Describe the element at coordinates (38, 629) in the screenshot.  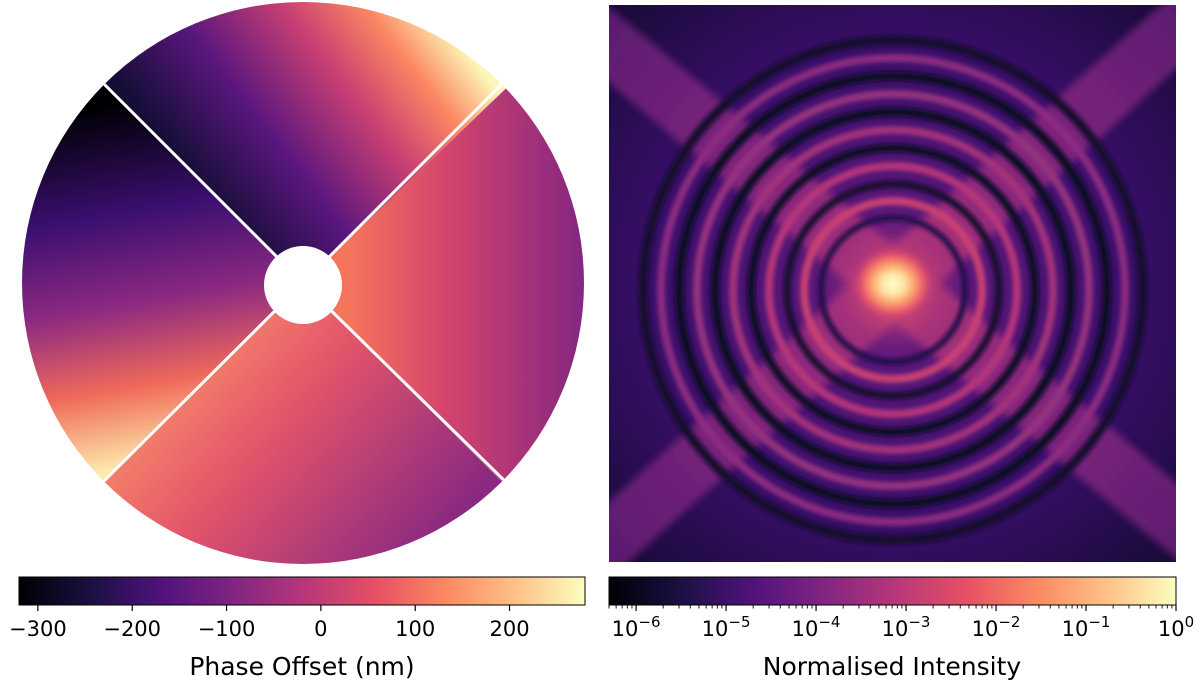
I see `colorbar-phase-tick-label: −300` at that location.